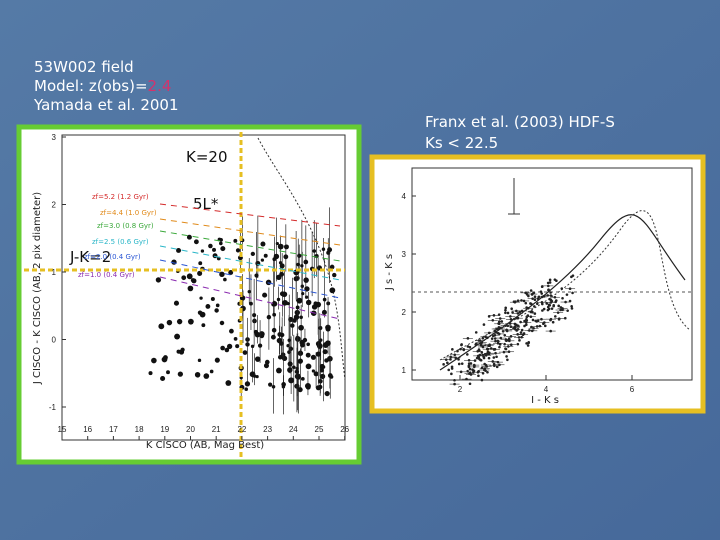  Describe the element at coordinates (632, 389) in the screenshot. I see `x-tick-label: 6` at that location.